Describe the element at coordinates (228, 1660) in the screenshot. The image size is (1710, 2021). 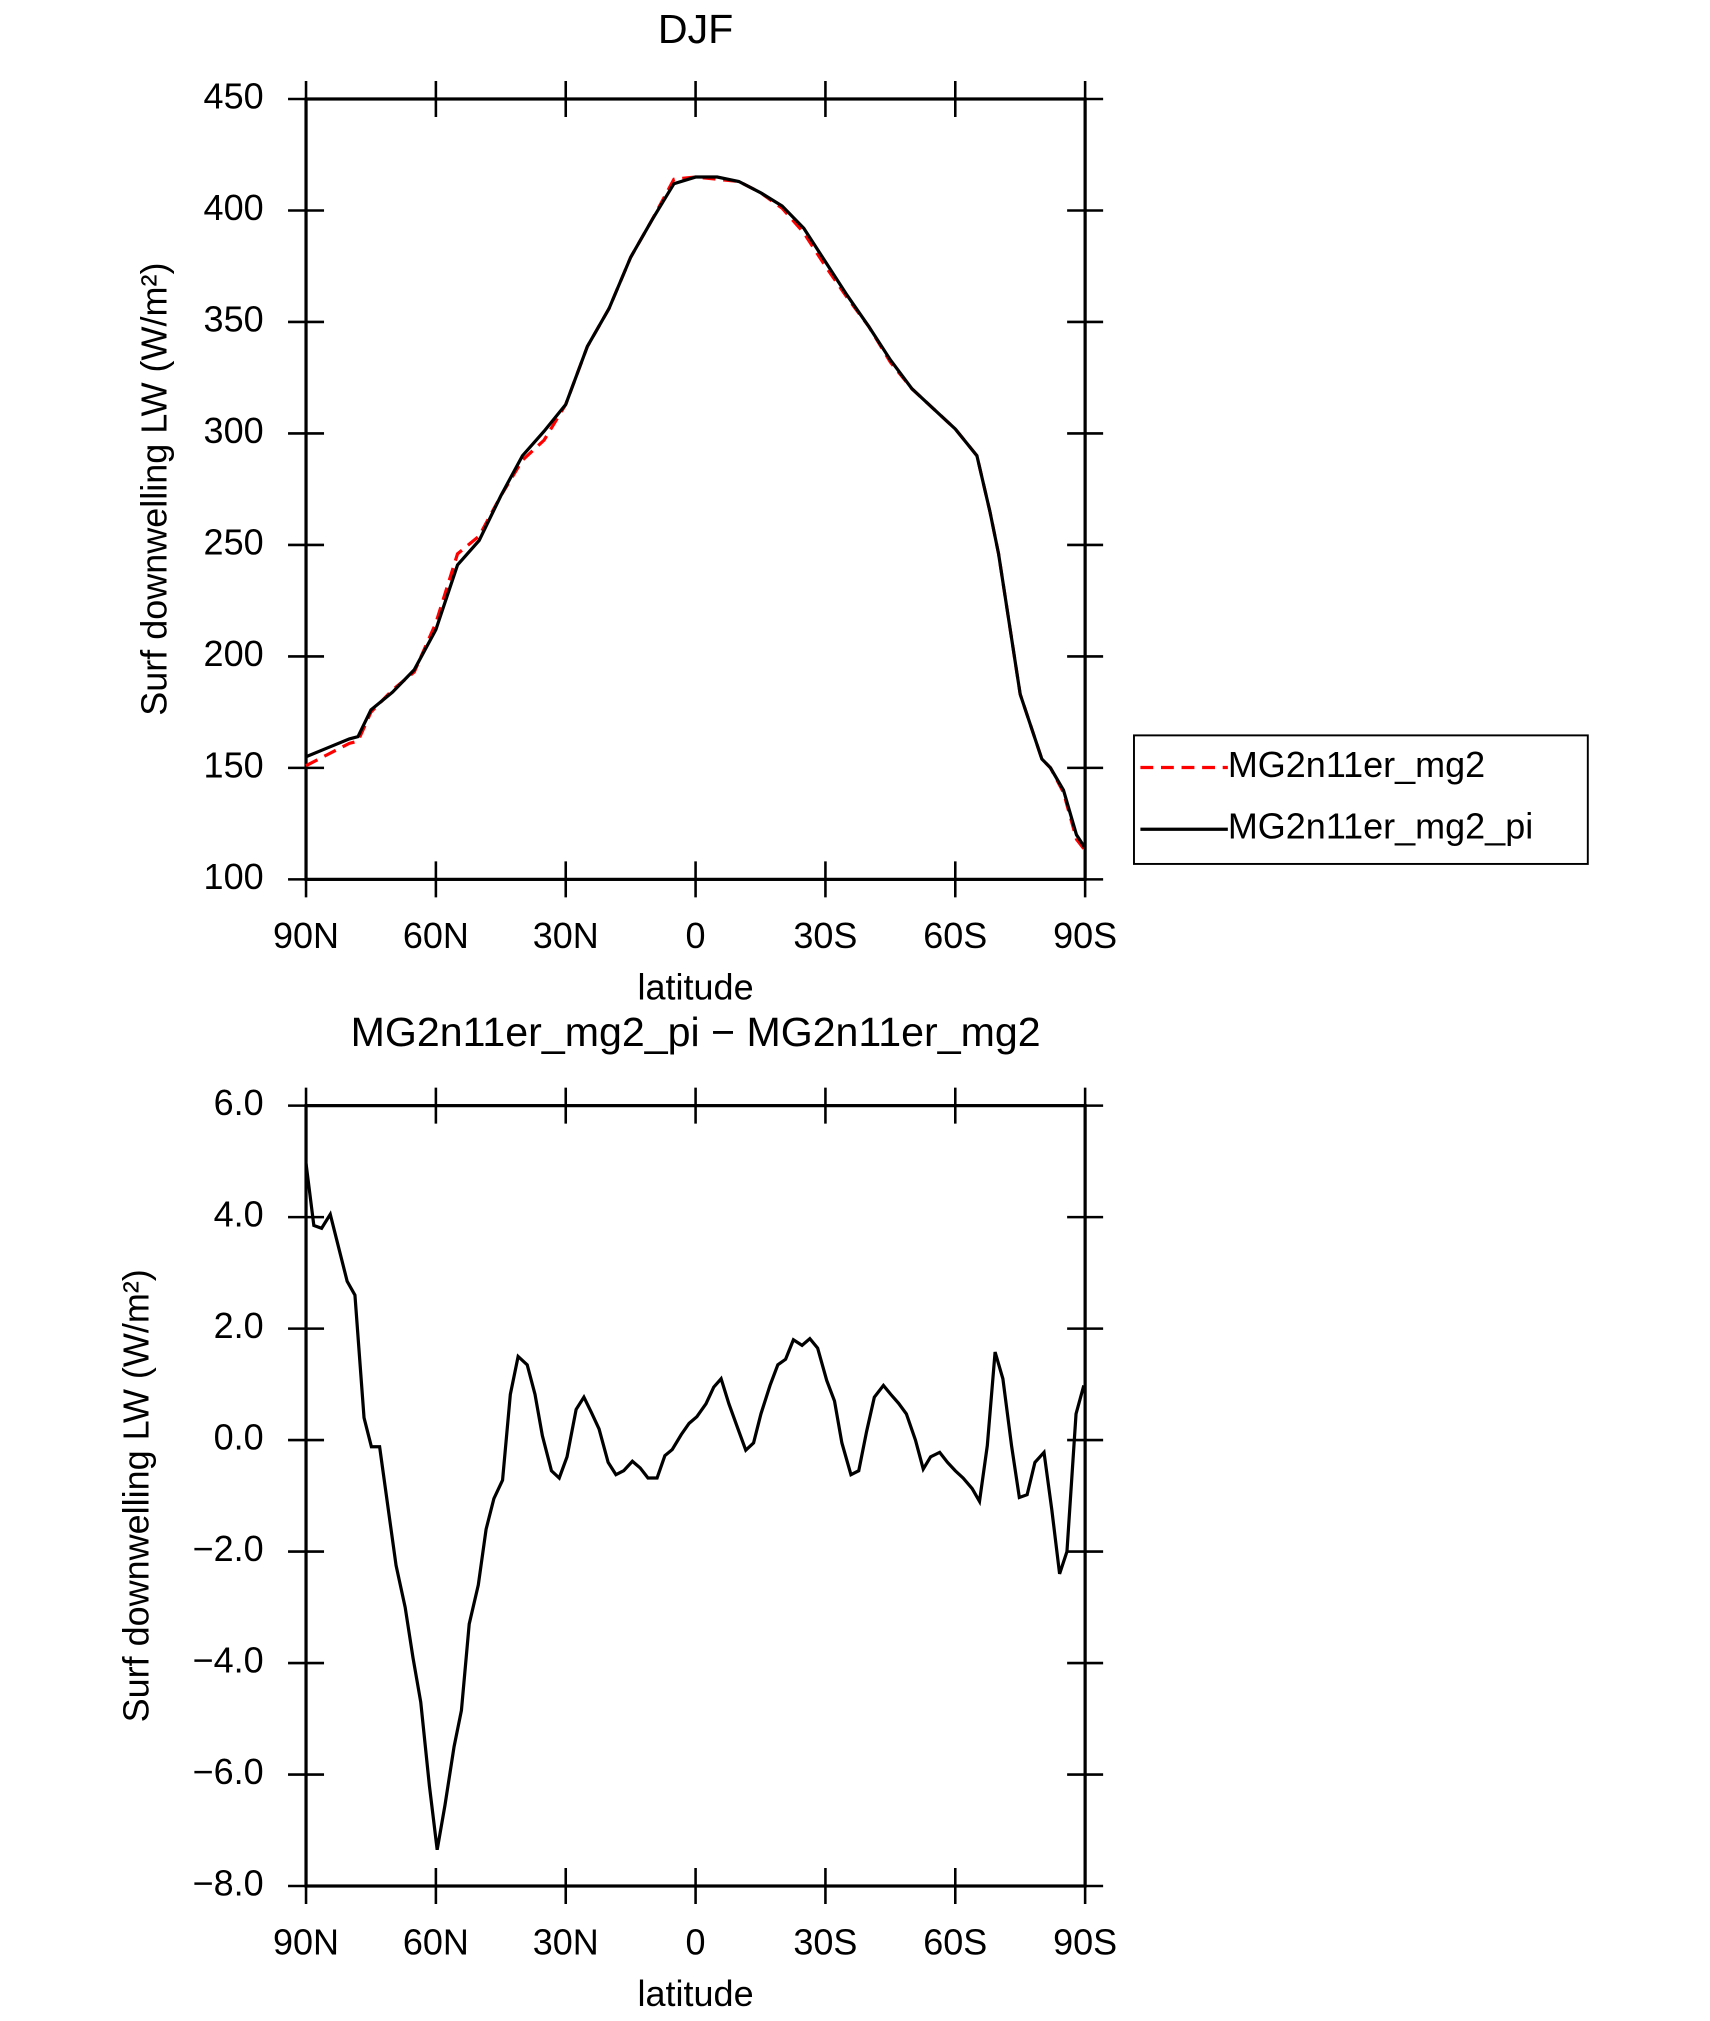
I see `y-tick-label: −4.0` at that location.